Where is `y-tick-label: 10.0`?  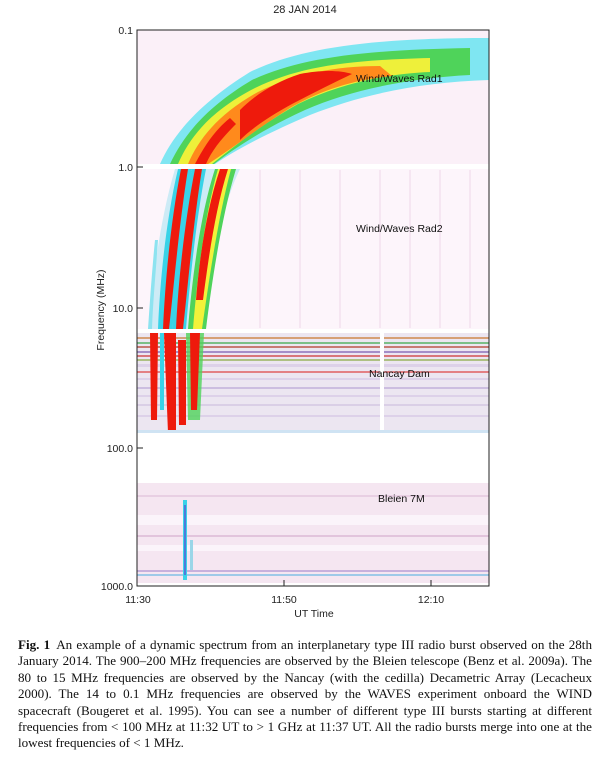 y-tick-label: 10.0 is located at coordinates (123, 309).